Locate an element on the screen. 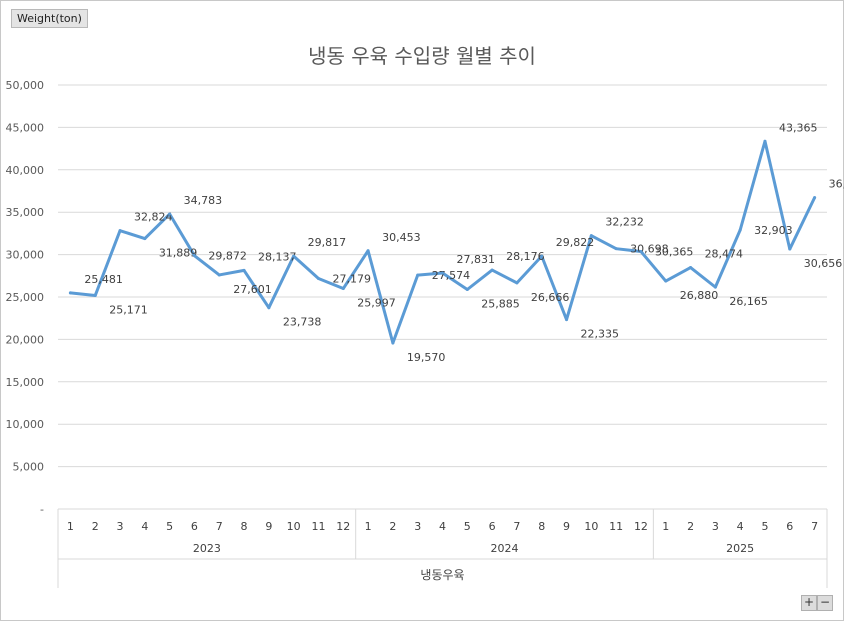  data-label: 32,824 is located at coordinates (153, 217).